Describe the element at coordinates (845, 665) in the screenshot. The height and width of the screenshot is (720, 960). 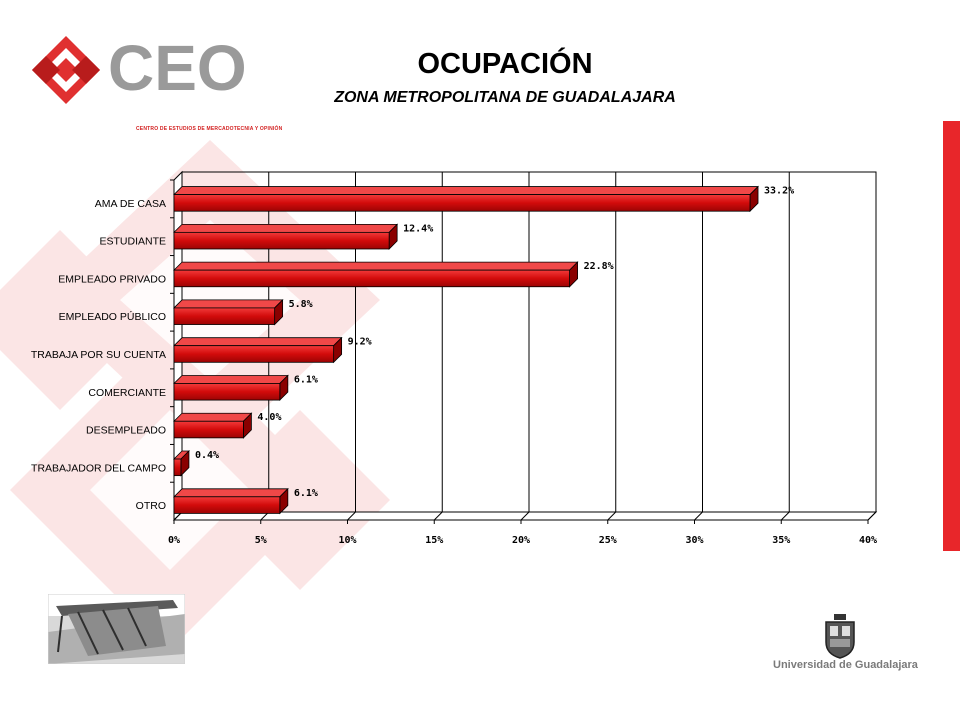
I see `university-name: Universidad de Guadalajara` at that location.